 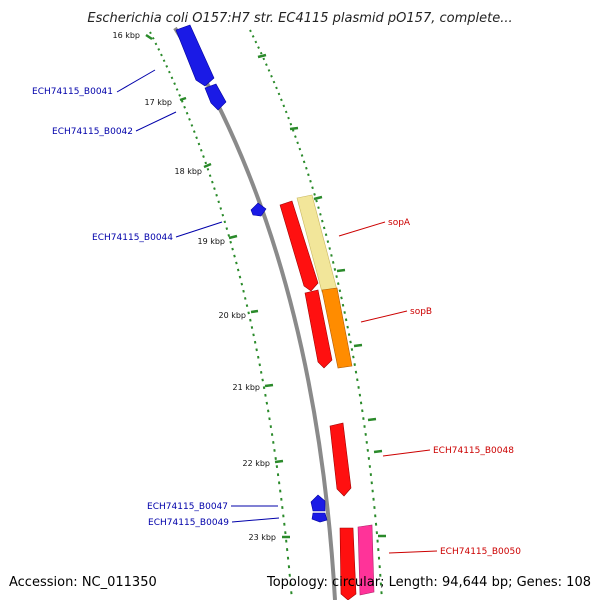 What do you see at coordinates (318, 503) in the screenshot?
I see `gene-arrow-b0047` at bounding box center [318, 503].